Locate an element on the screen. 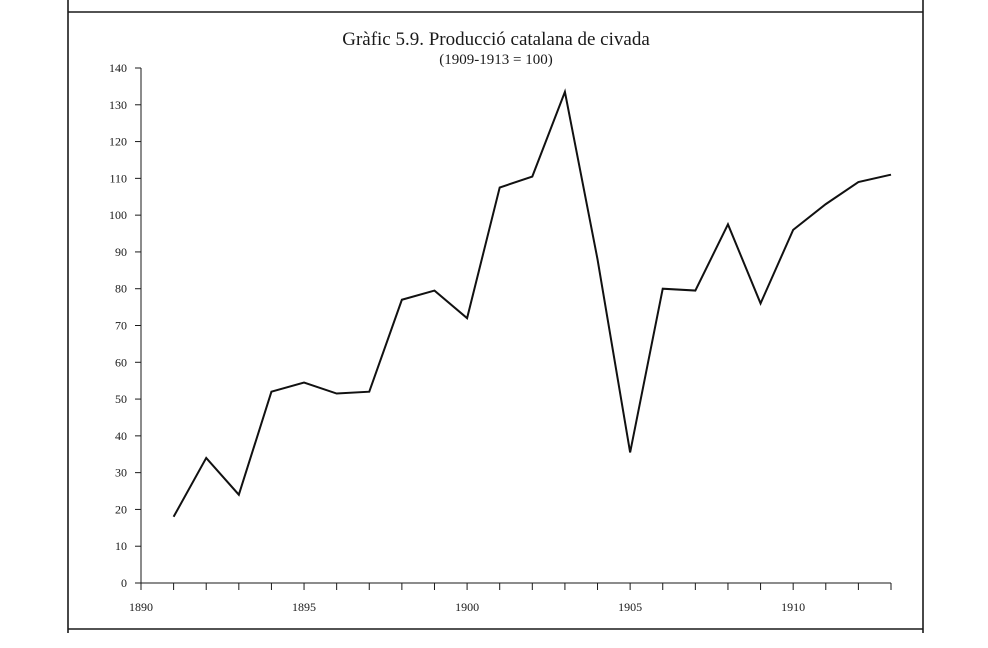  y-tick-label: 90 is located at coordinates (121, 252).